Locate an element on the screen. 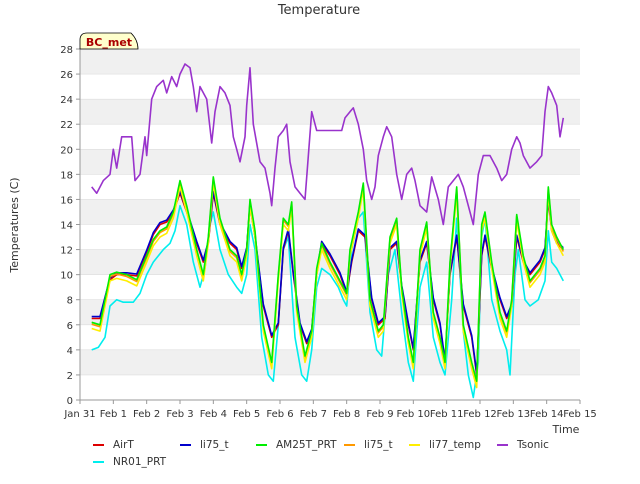 This screenshot has height=484, width=640. annotation-box: BC_met is located at coordinates (109, 41).